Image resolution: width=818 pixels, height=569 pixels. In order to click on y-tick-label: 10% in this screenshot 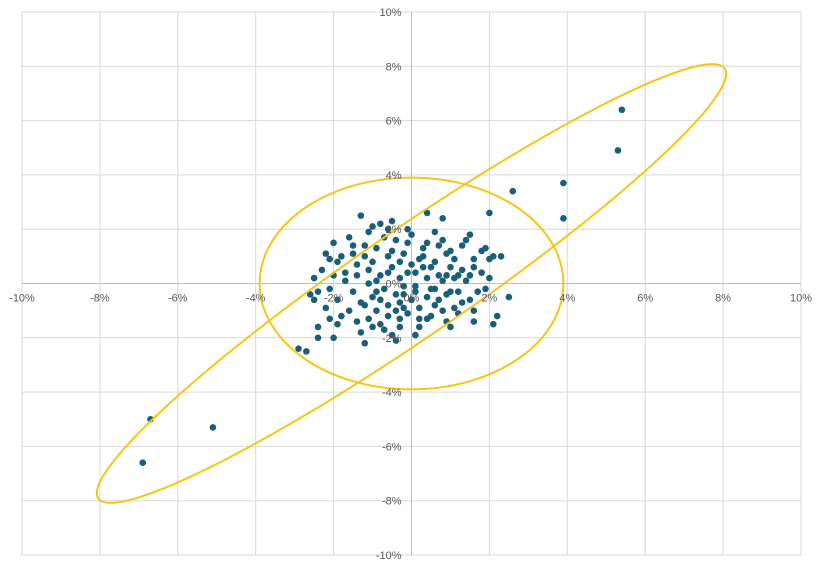, I will do `click(390, 13)`.